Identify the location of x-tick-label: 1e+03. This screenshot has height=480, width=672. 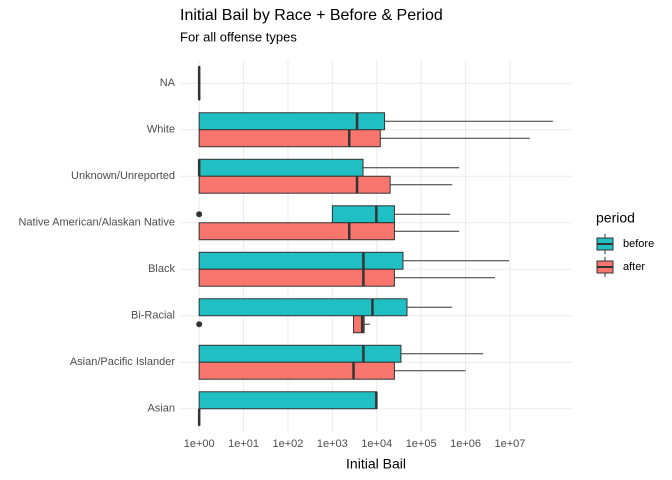
(332, 444).